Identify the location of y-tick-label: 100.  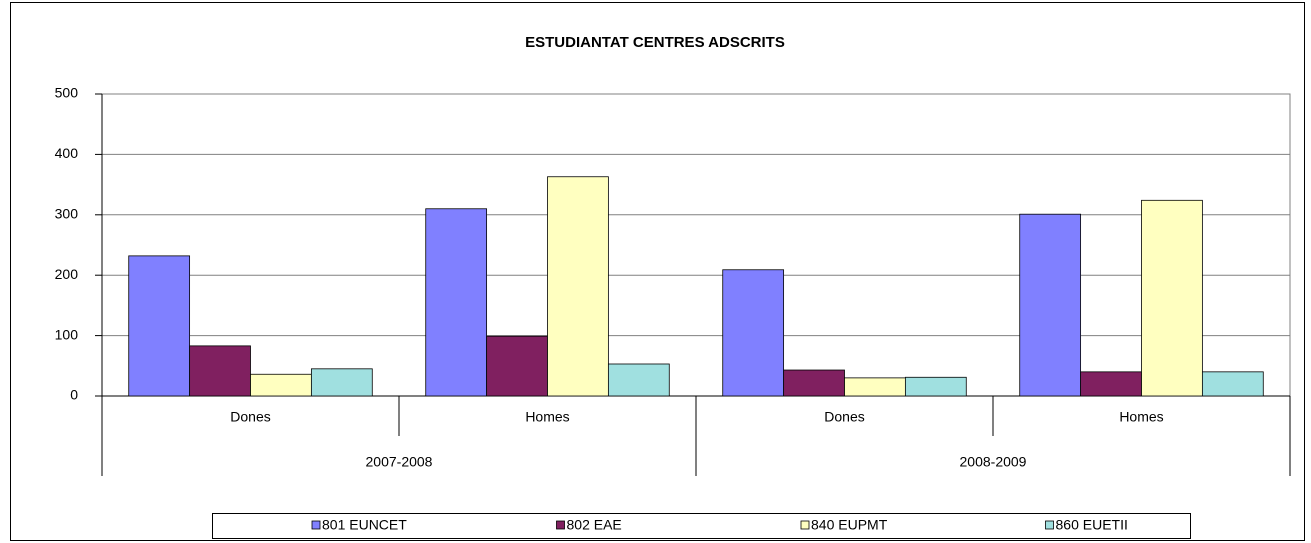
(67, 334).